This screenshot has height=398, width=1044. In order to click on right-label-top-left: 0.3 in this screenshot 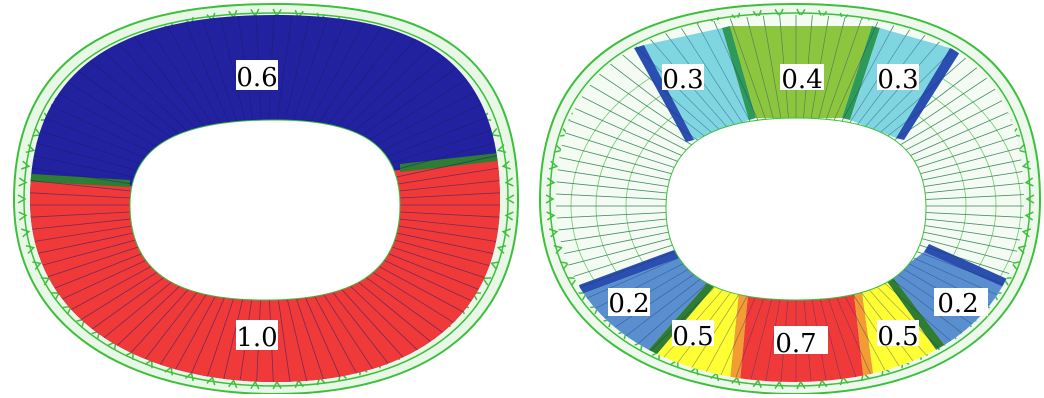, I will do `click(682, 80)`.